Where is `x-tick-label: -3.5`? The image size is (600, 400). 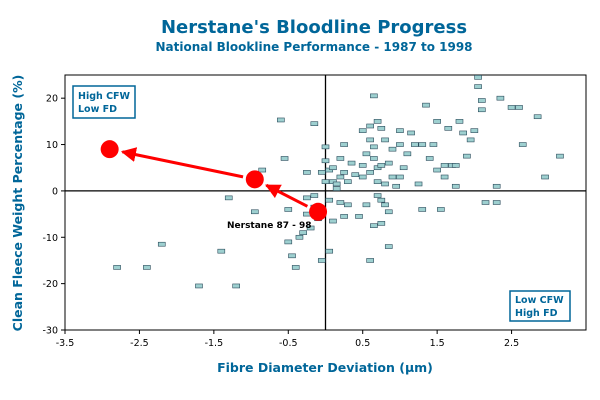
x-tick-label: -3.5 is located at coordinates (65, 343).